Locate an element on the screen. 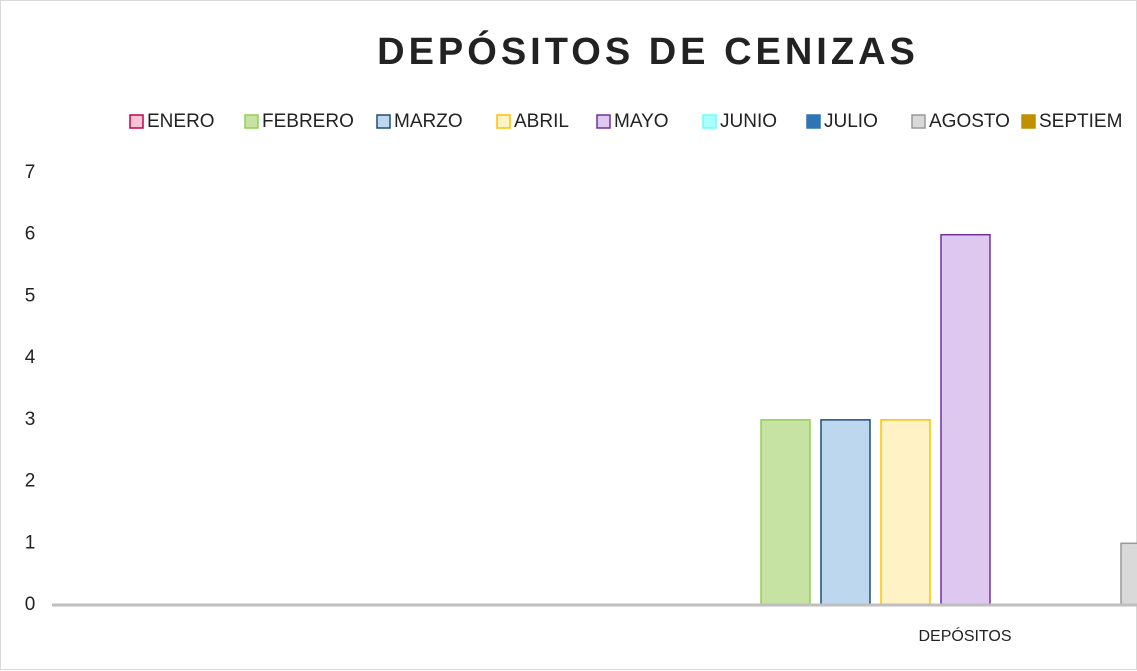  legend-label: AGOSTO is located at coordinates (969, 121).